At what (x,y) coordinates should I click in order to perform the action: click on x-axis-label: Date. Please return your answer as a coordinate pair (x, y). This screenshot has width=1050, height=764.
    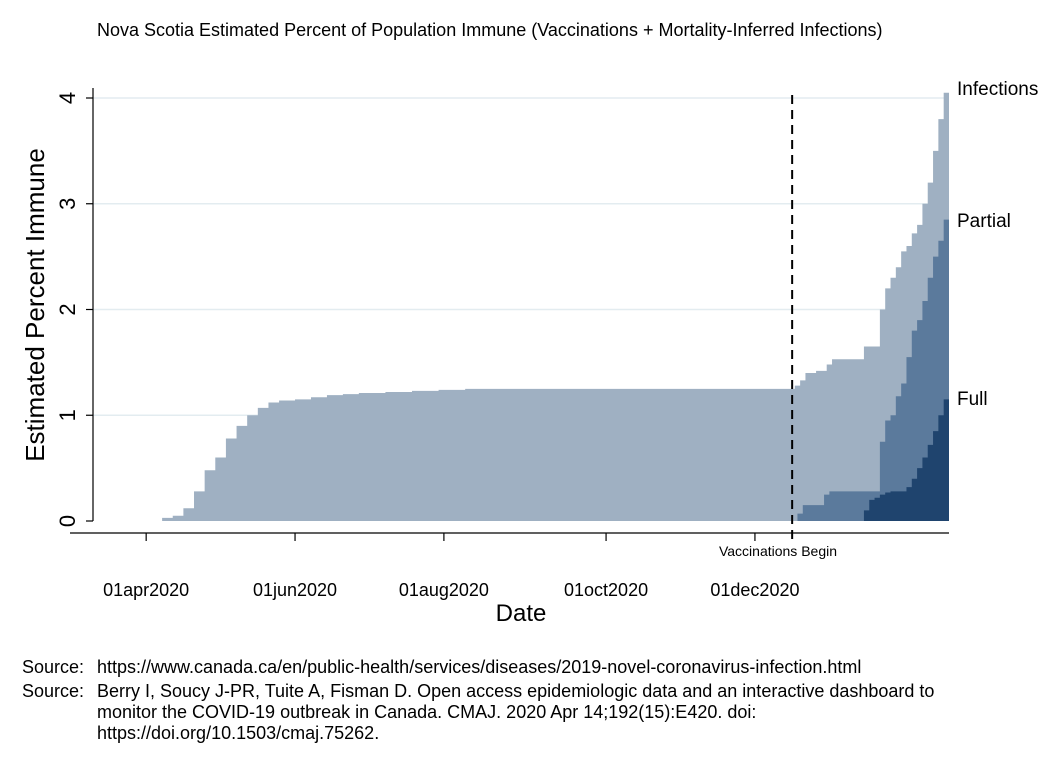
    Looking at the image, I should click on (521, 613).